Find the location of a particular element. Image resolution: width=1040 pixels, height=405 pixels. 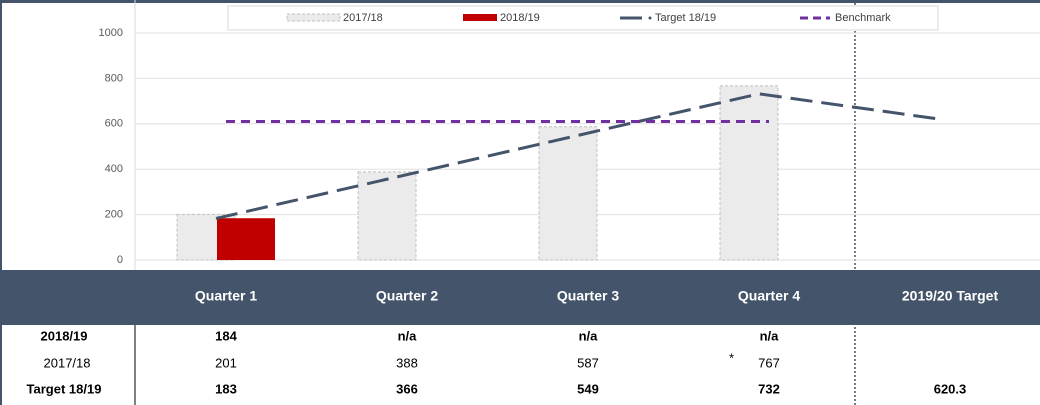

column-header: Quarter 2 is located at coordinates (407, 296).